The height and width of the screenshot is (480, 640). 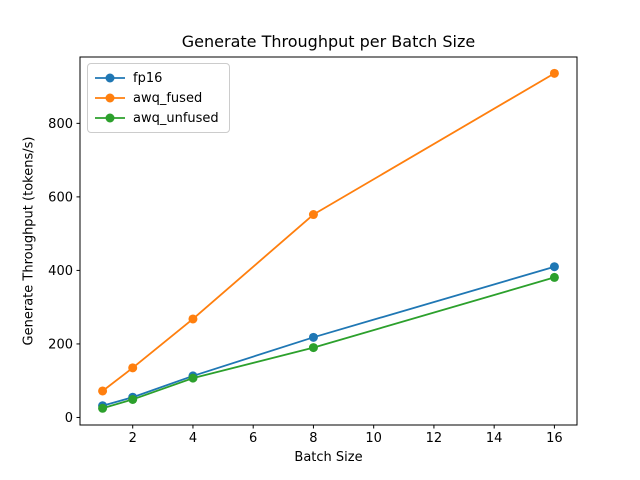 I want to click on x-tick-label: 2, so click(x=133, y=438).